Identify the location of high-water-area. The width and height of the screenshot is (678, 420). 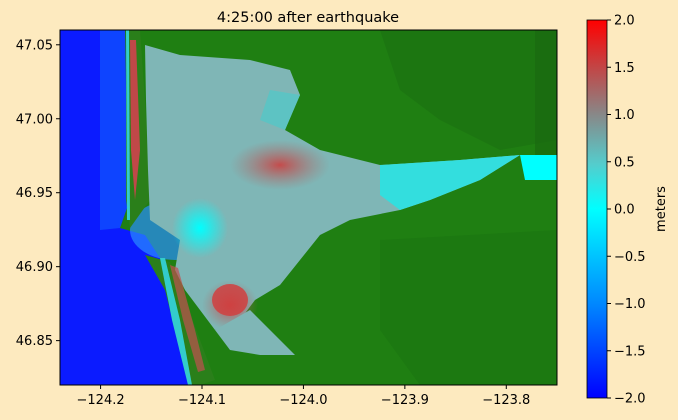
(280, 165).